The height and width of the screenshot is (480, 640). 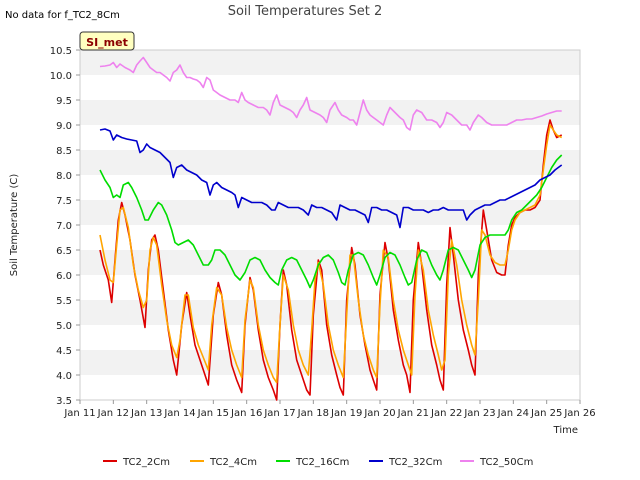 What do you see at coordinates (479, 413) in the screenshot?
I see `x-tick-label: Jan 23` at bounding box center [479, 413].